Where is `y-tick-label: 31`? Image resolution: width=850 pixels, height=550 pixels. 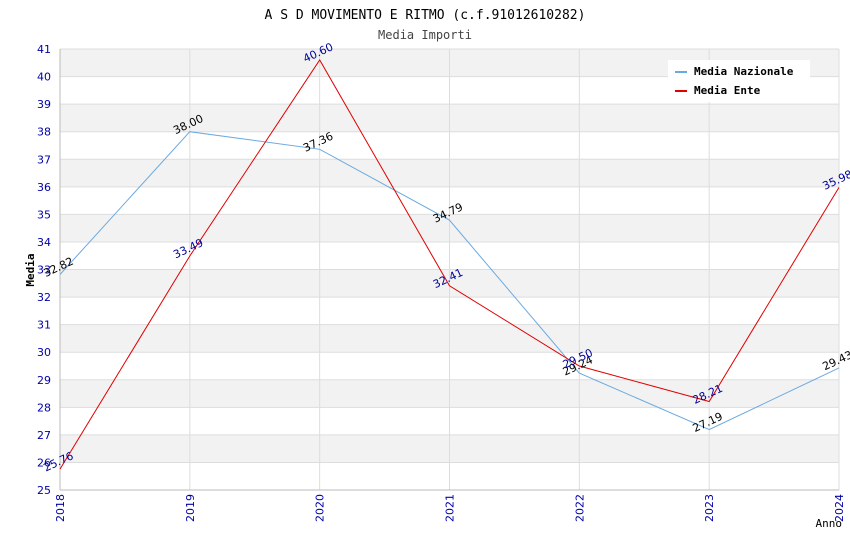 y-tick-label: 31 is located at coordinates (44, 325).